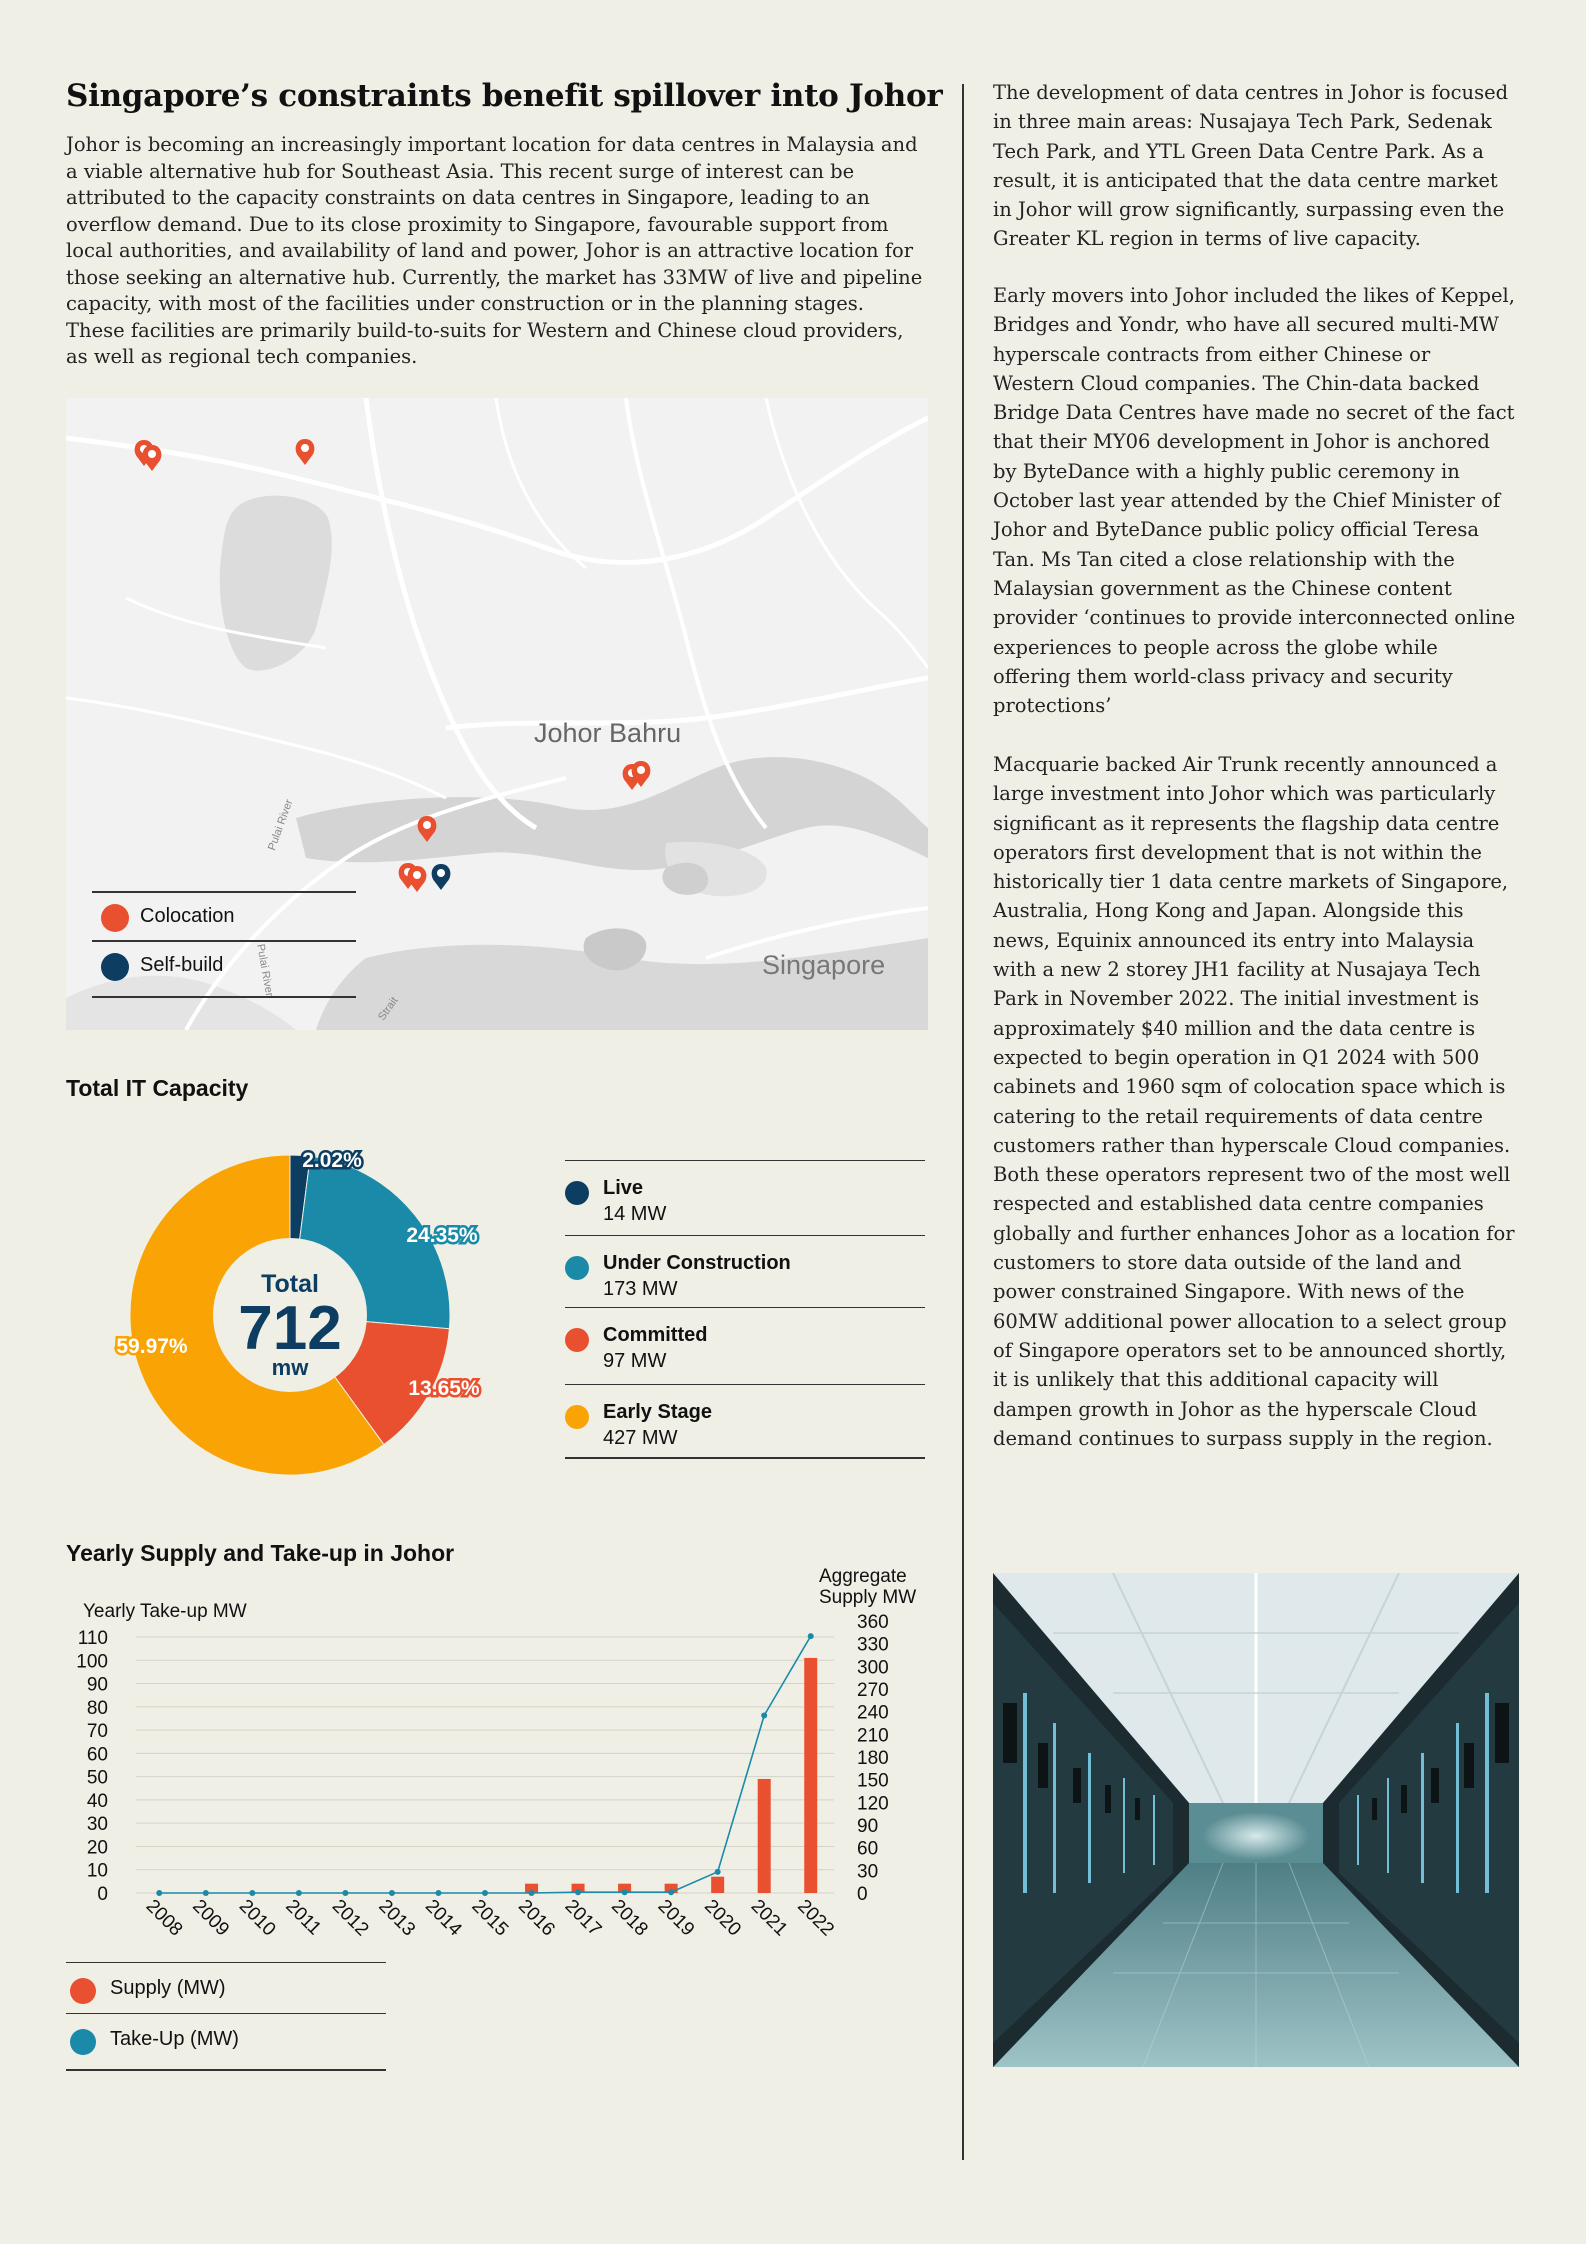 This screenshot has height=2244, width=1586. I want to click on legend-label-early-stage: Early Stage, so click(657, 1412).